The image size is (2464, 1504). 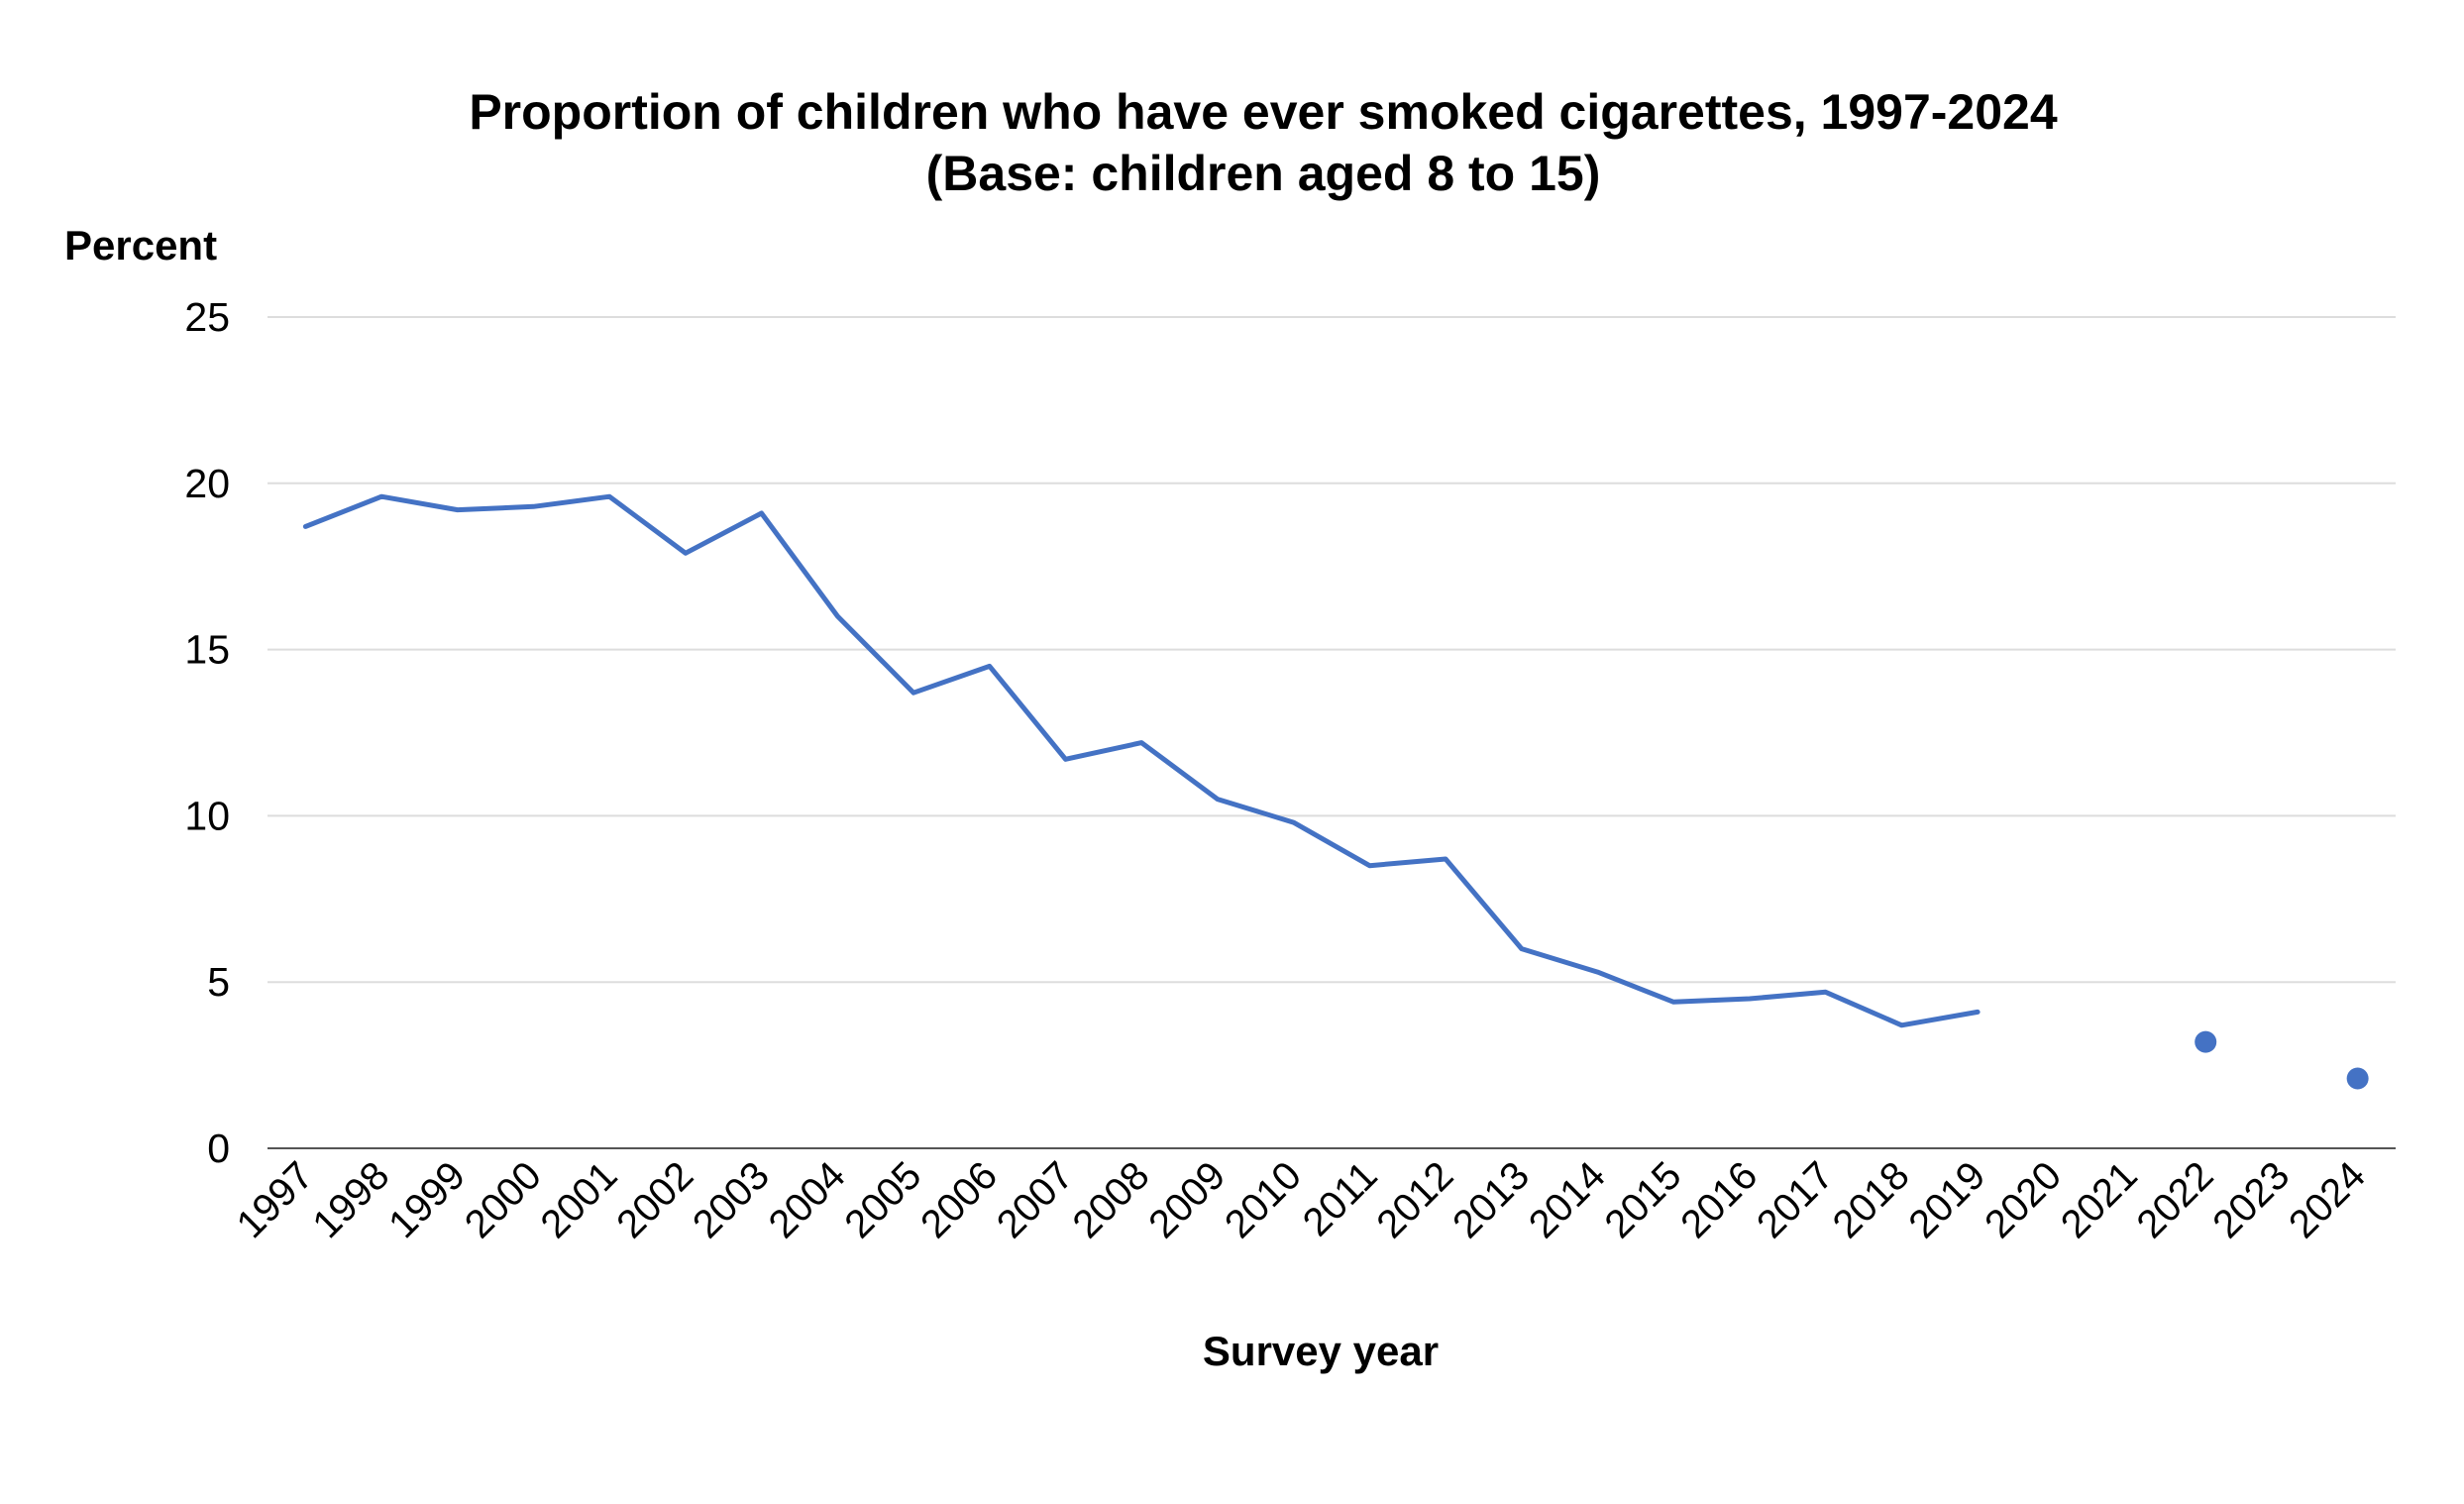 What do you see at coordinates (1340, 1198) in the screenshot?
I see `x-tick-label: 2011` at bounding box center [1340, 1198].